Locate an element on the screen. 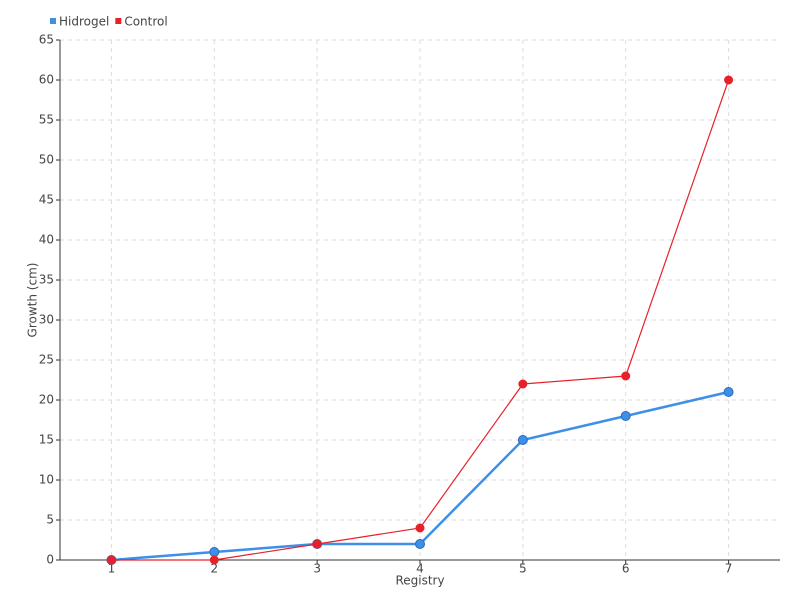 The image size is (800, 600). y-axis-label: Growth (cm) is located at coordinates (33, 300).